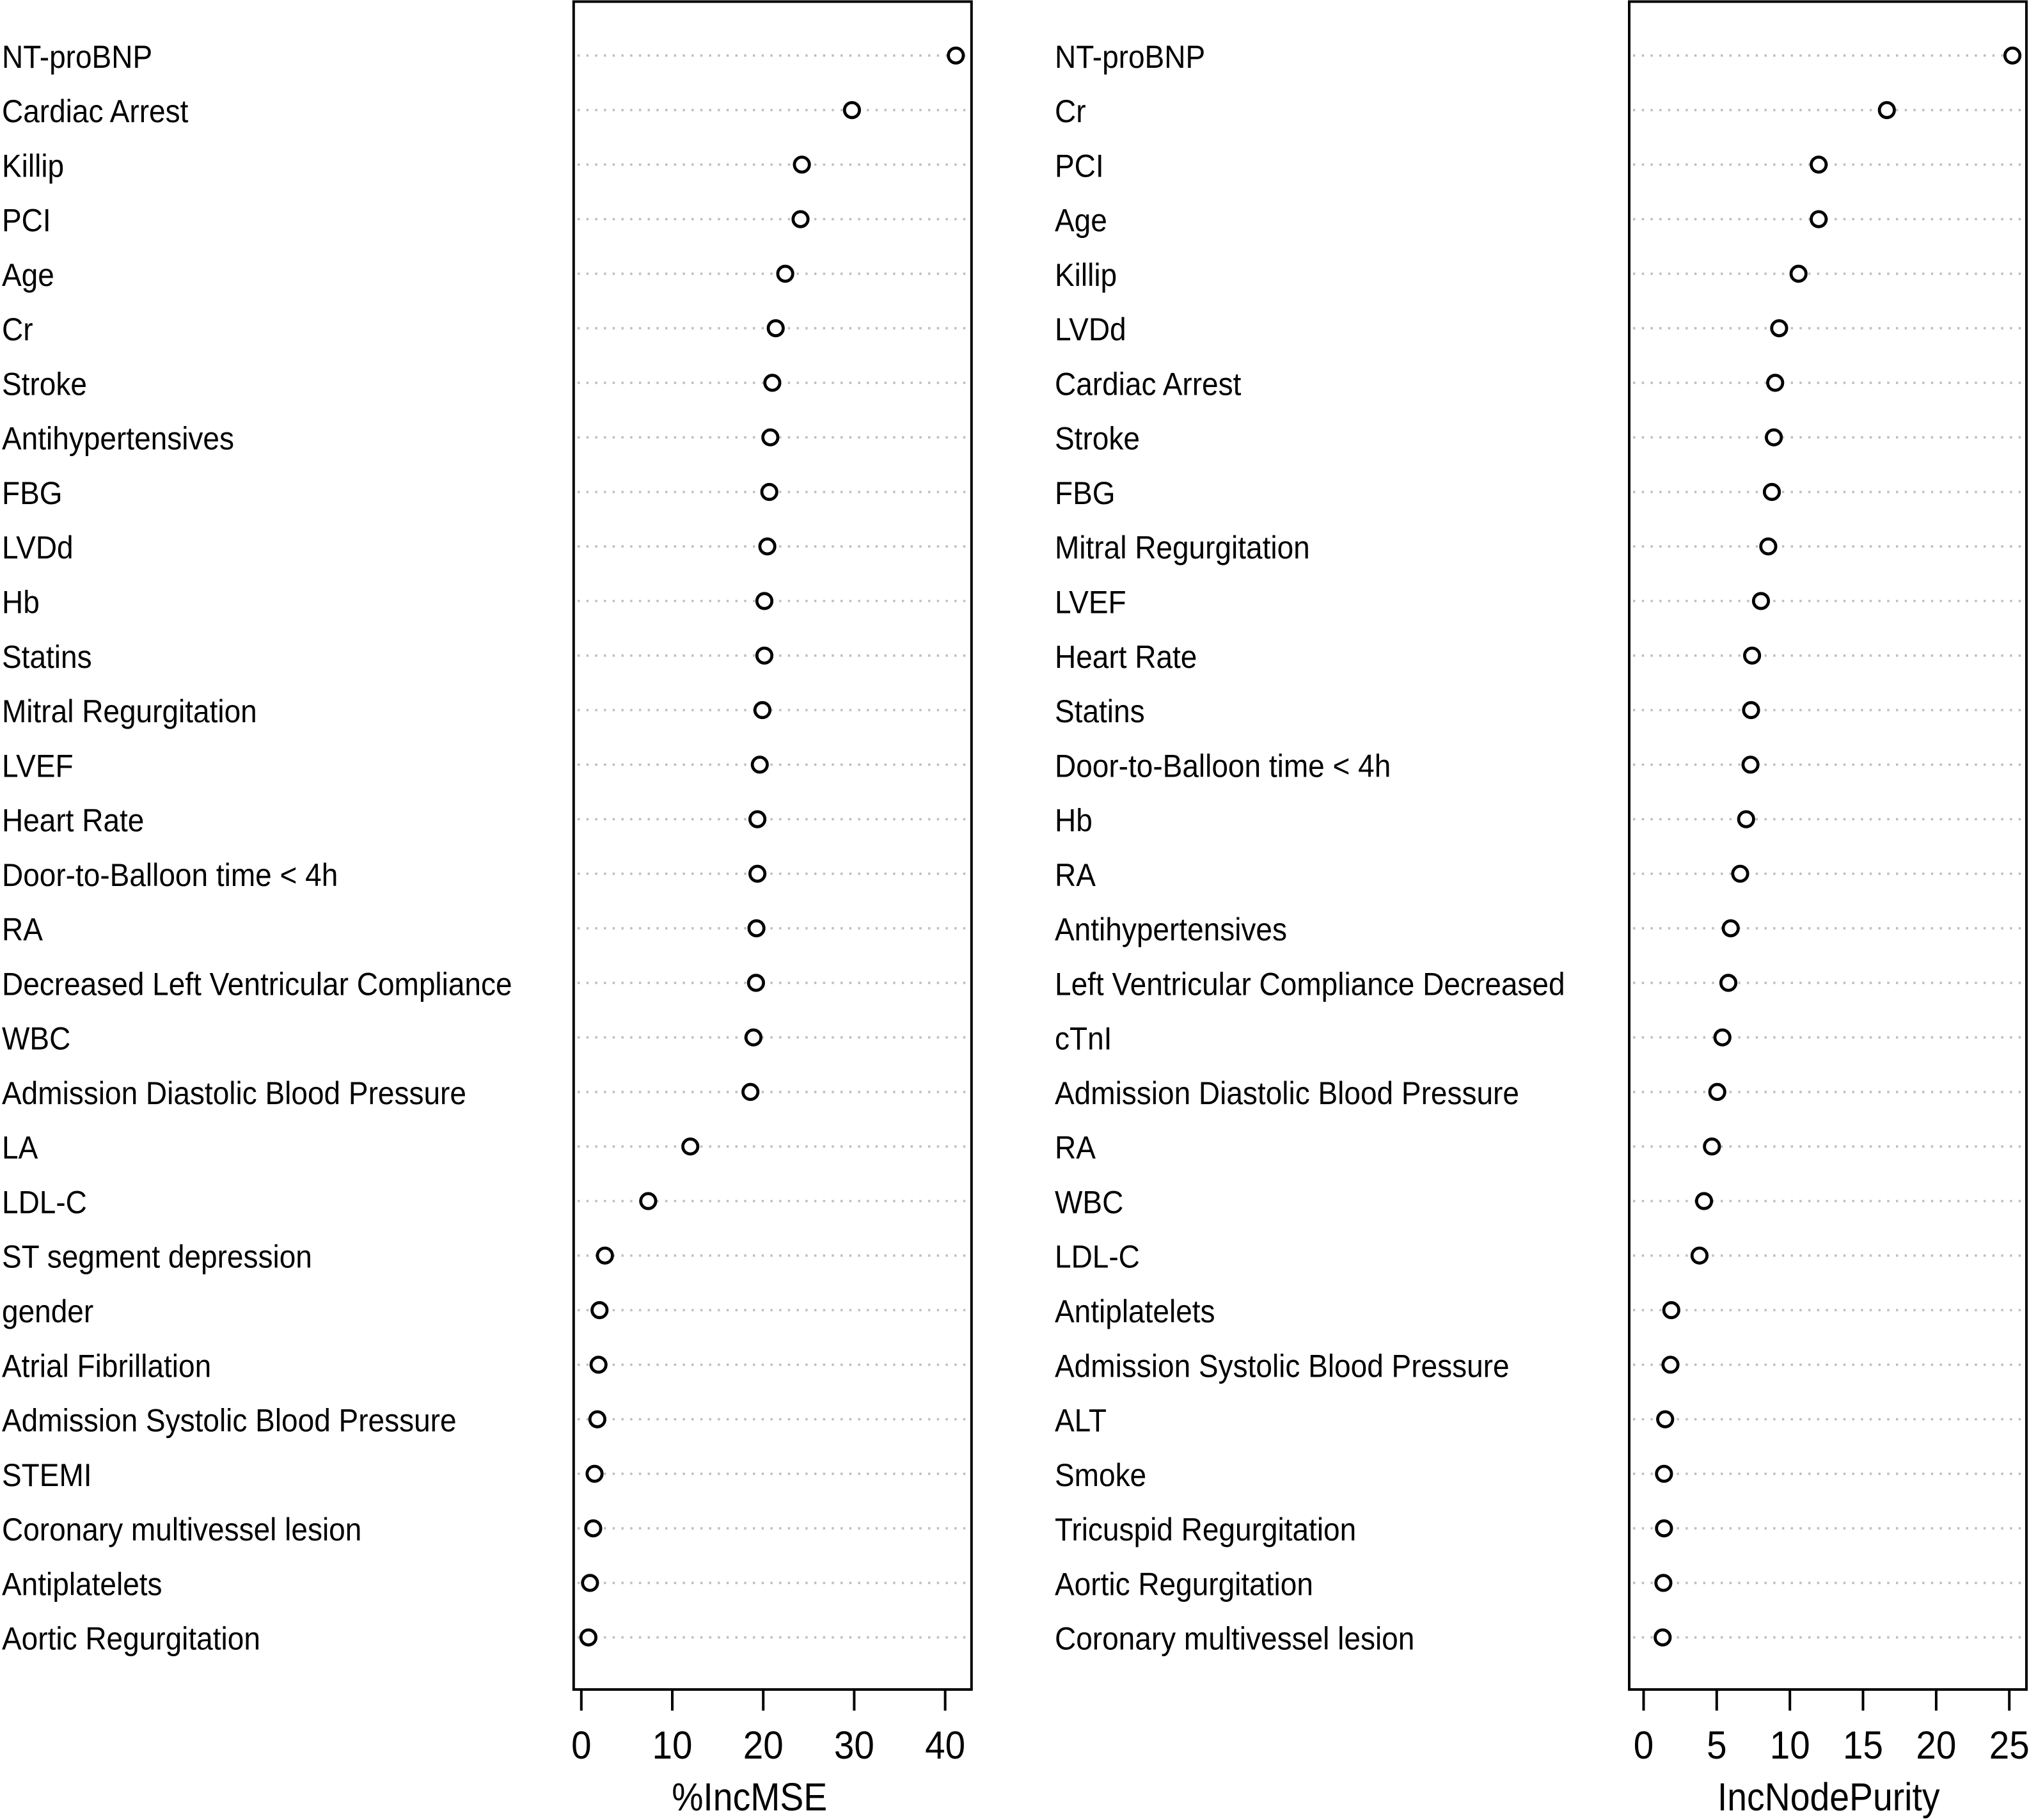  I want to click on svg-text: Tricuspid Regurgitation, so click(1205, 1530).